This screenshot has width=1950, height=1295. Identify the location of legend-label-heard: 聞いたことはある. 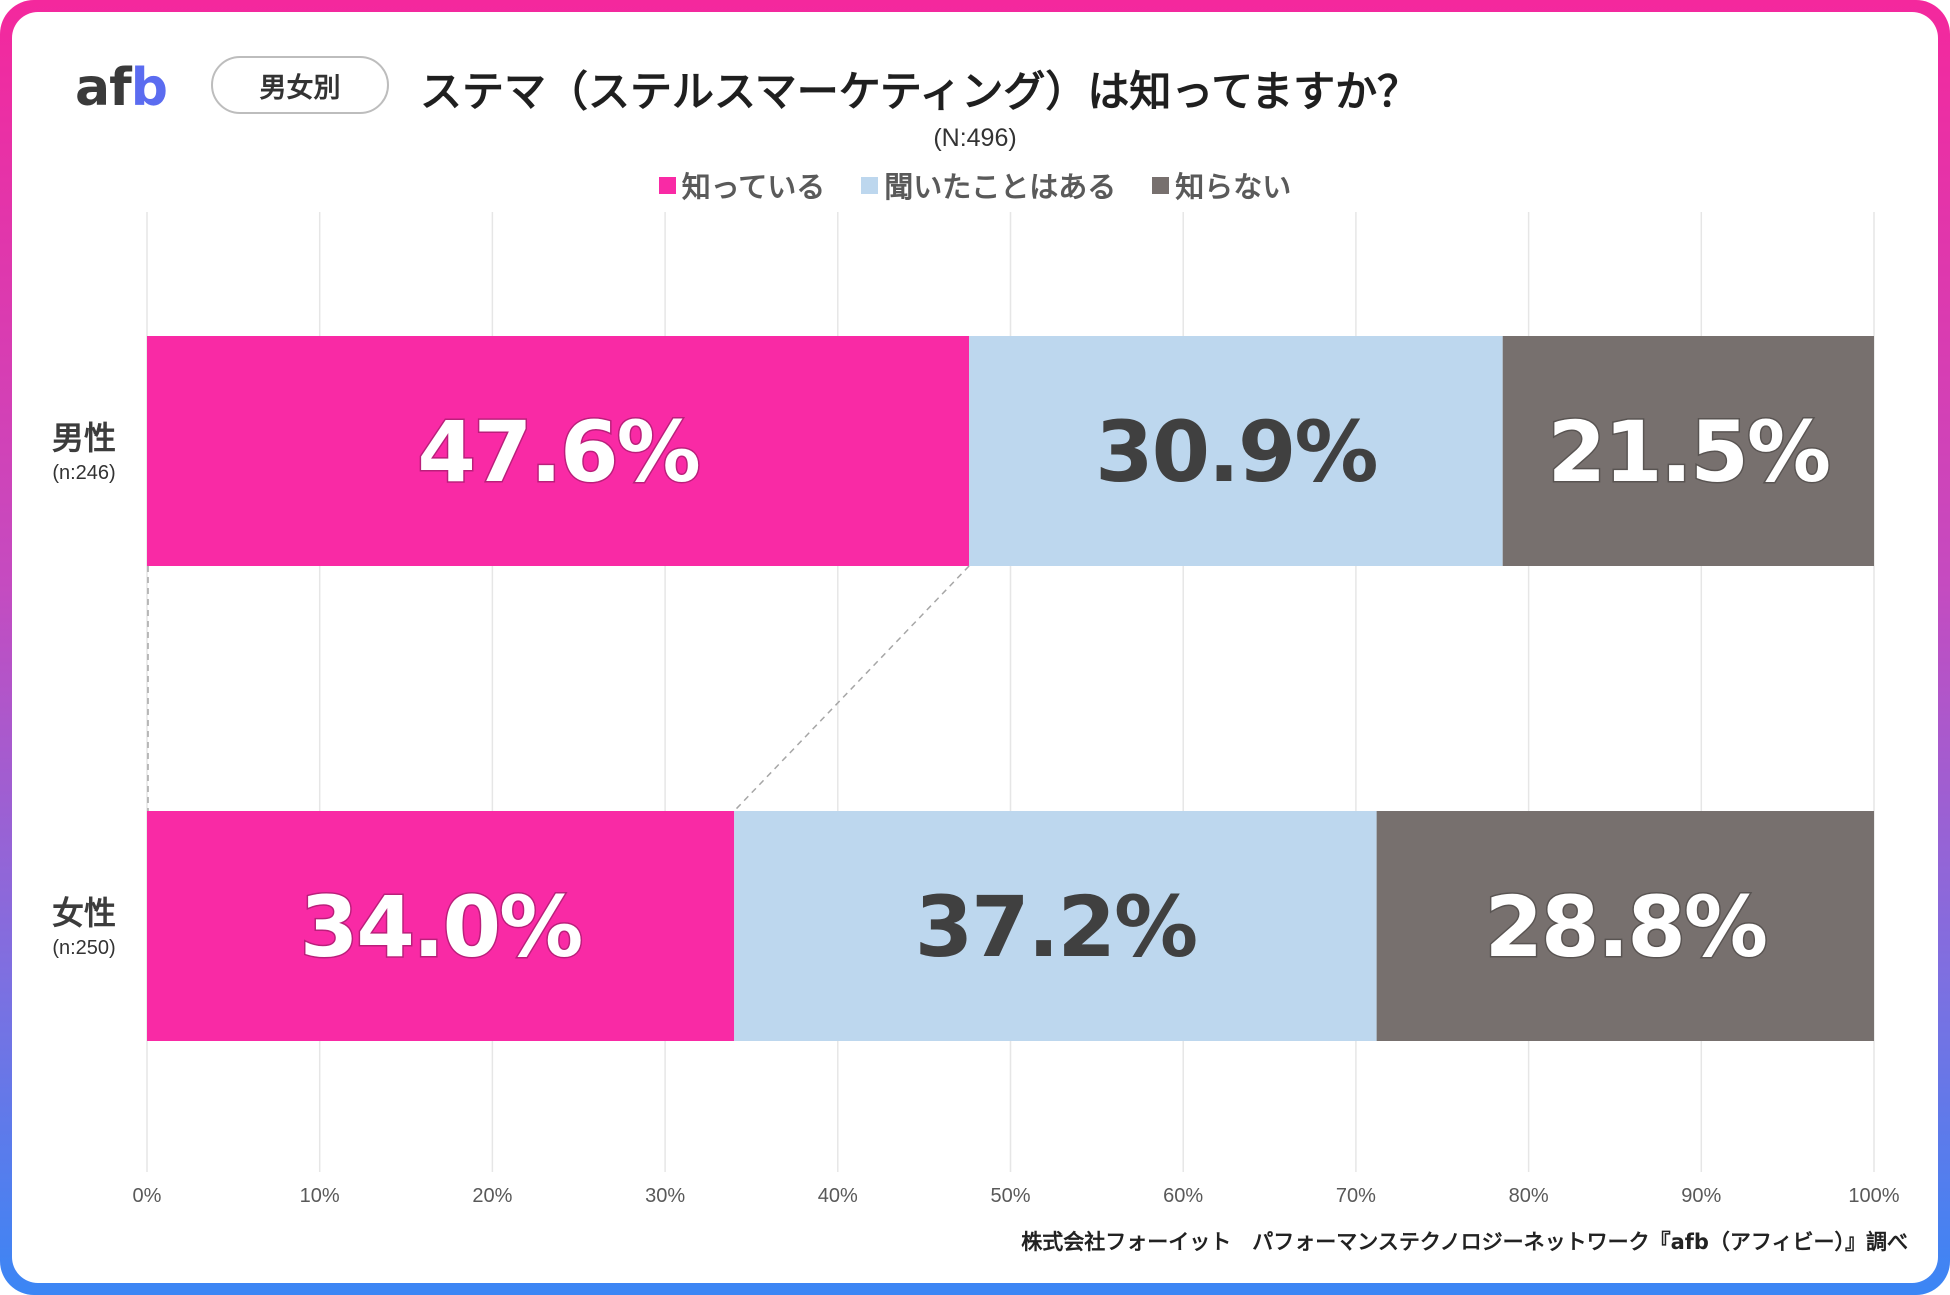
(1000, 187).